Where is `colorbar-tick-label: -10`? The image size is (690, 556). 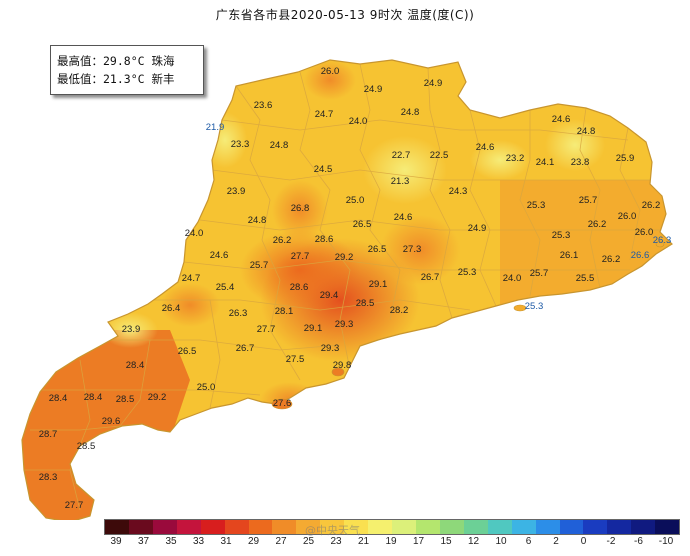 colorbar-tick-label: -10 is located at coordinates (666, 541).